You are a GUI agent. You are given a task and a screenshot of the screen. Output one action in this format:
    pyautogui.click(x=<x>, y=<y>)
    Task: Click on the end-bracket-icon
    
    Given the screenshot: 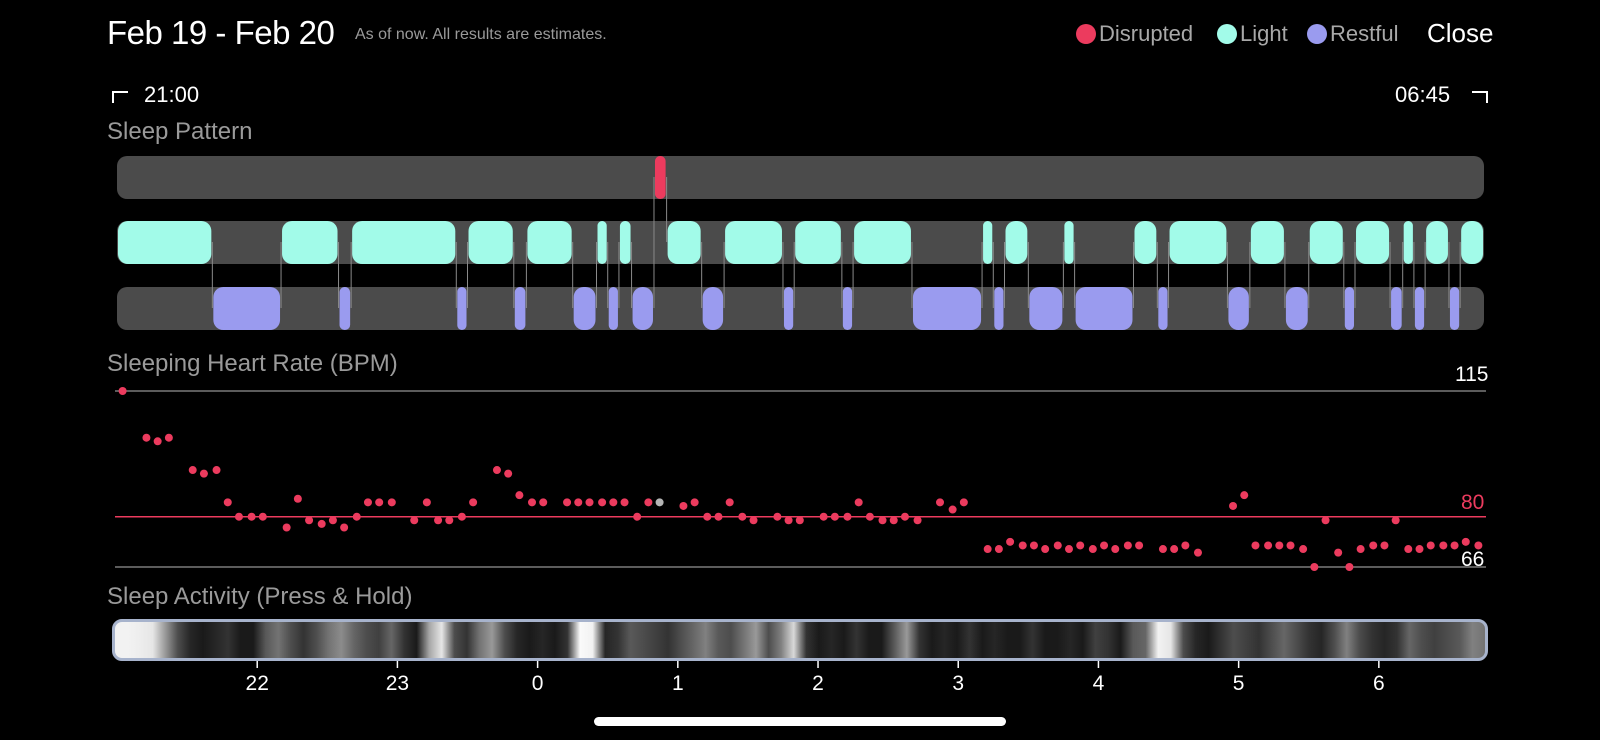 What is the action you would take?
    pyautogui.click(x=1480, y=97)
    